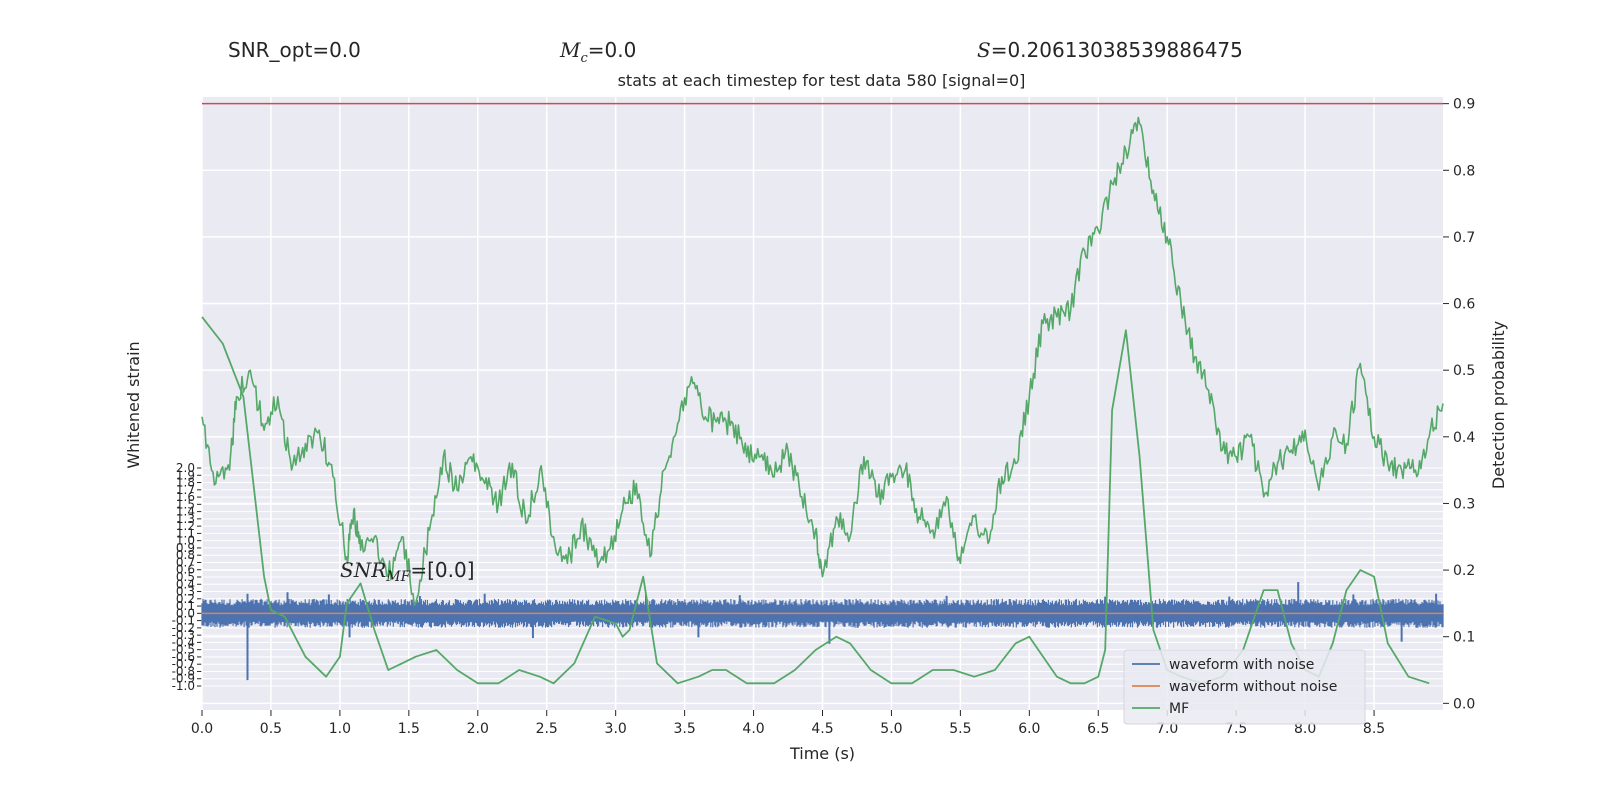 The height and width of the screenshot is (800, 1600). I want to click on s-value: =0.20613038539886475, so click(1116, 50).